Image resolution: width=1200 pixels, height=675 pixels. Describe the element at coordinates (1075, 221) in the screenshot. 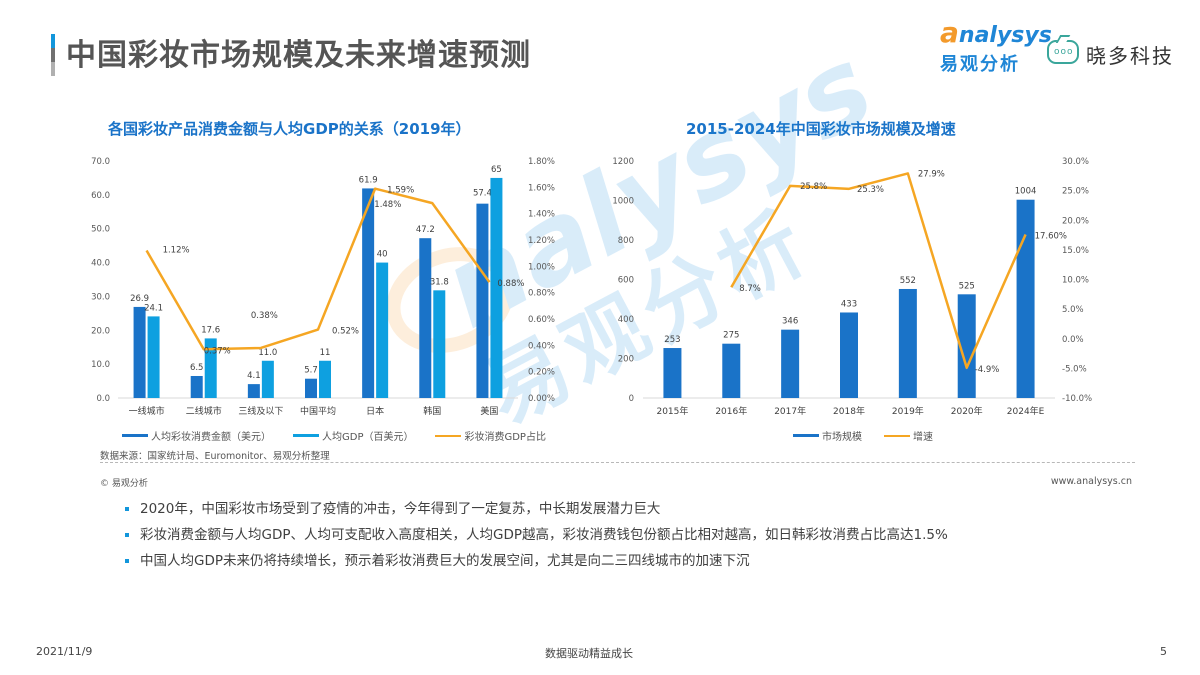

I see `svg-text: 20.0%` at that location.